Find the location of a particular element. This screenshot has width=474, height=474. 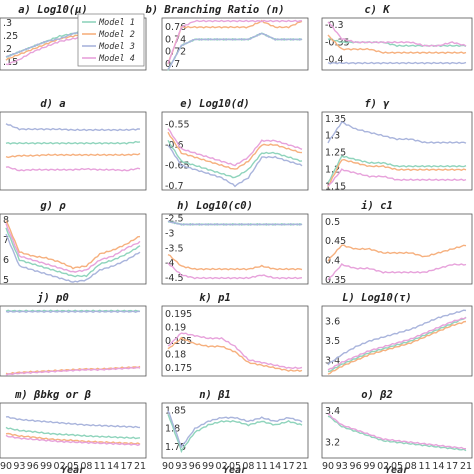

y-tick-label: 0.5 is located at coordinates (332, 222).